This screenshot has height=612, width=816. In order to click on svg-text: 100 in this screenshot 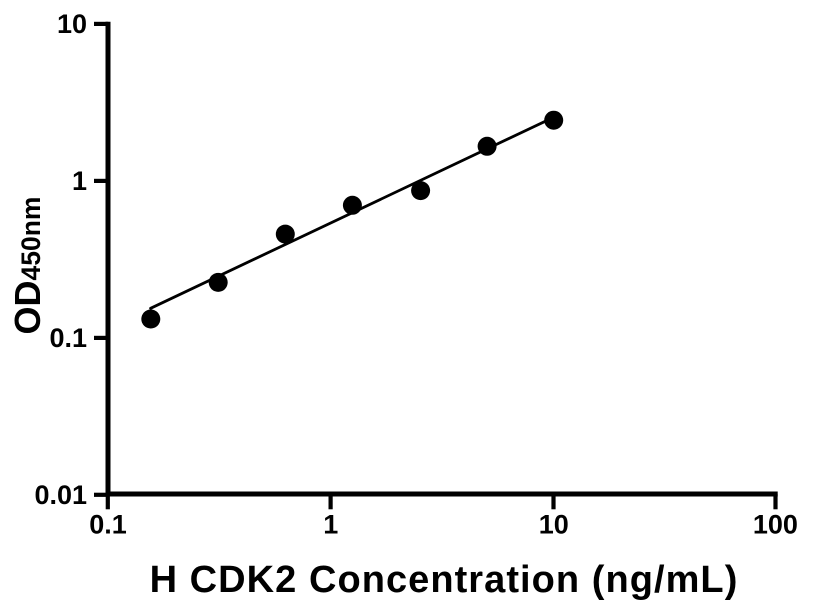, I will do `click(775, 524)`.